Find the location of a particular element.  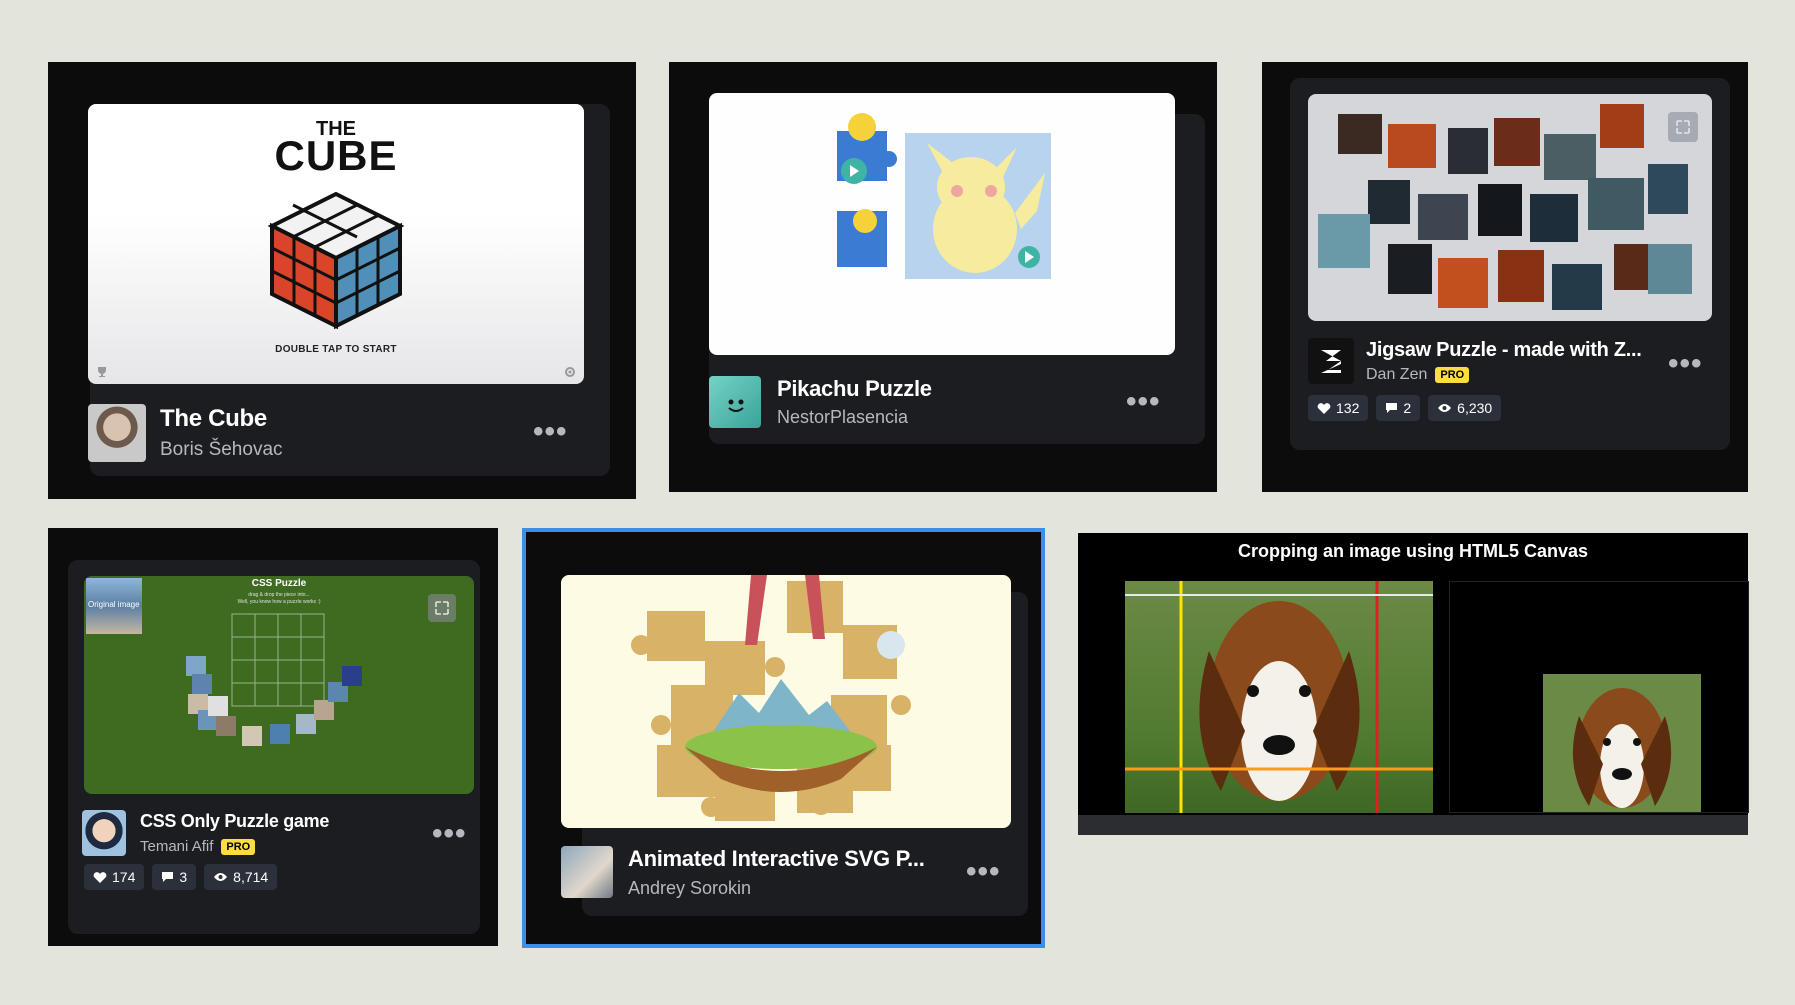

puzzle-pieces-graphic is located at coordinates (867, 190).